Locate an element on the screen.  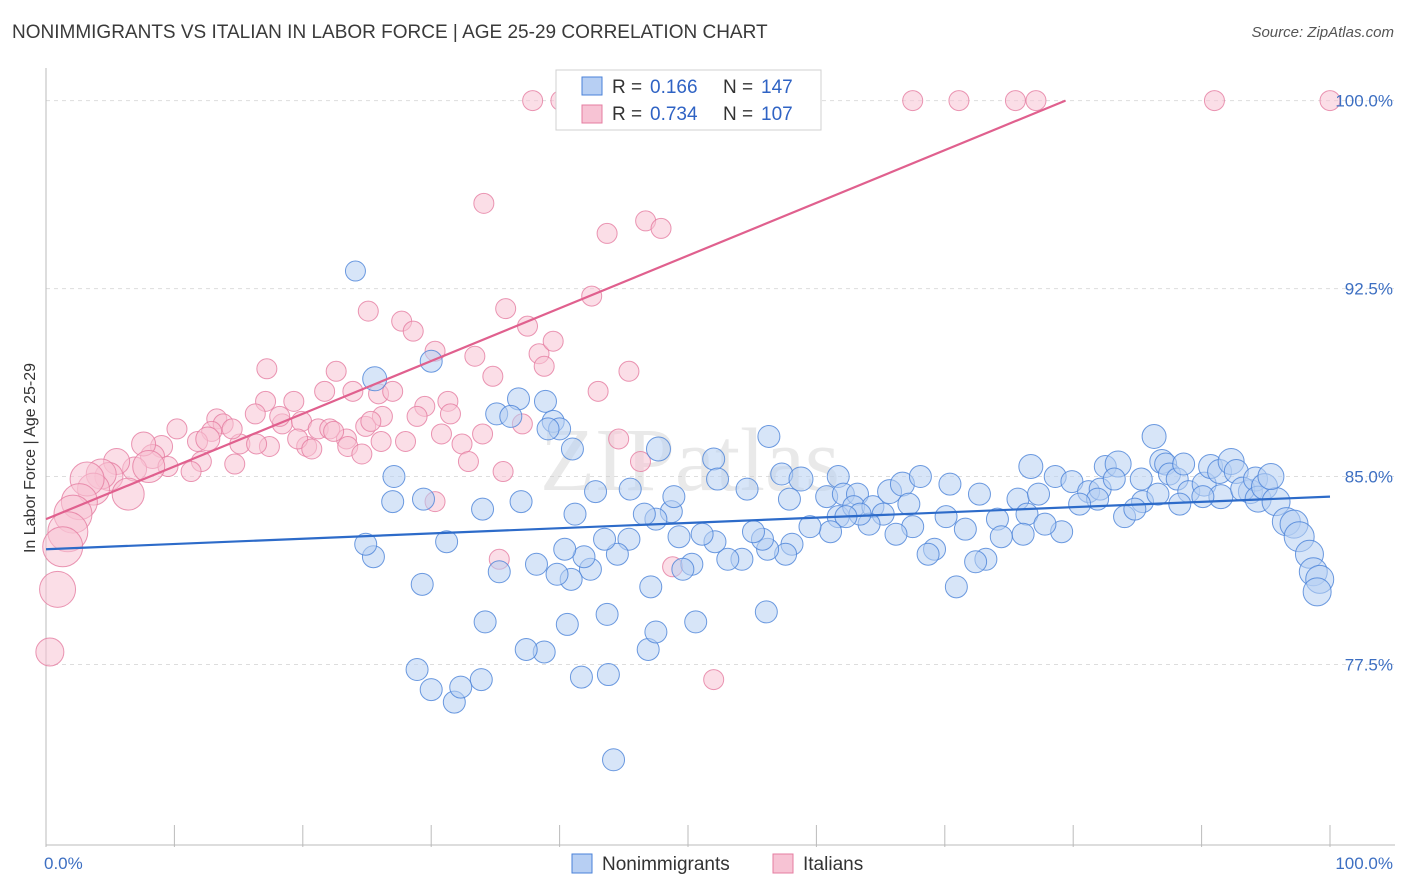
legend: R = 0.166 N = 147 R = 0.734 N = 107 is located at coordinates (688, 100).